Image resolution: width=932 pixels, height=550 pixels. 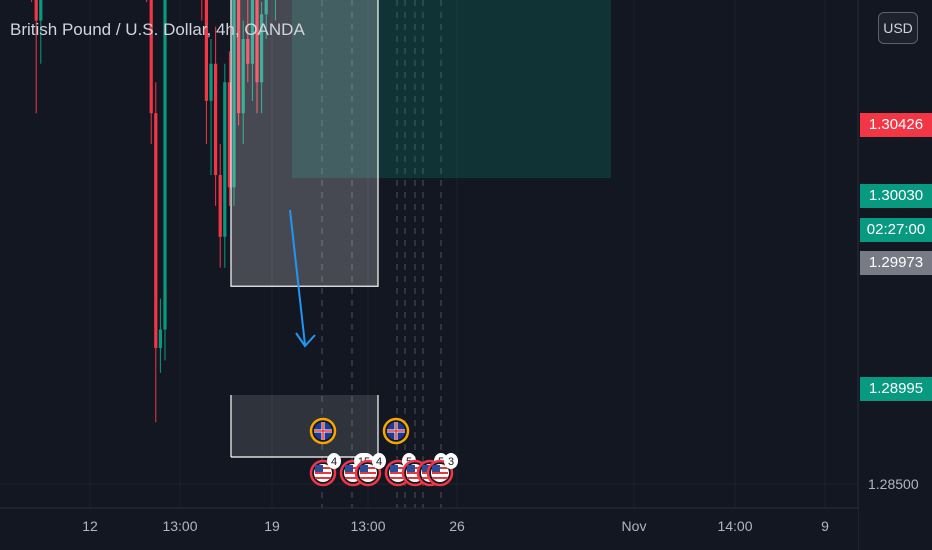 What do you see at coordinates (893, 484) in the screenshot?
I see `y-tick-label: 1.28500` at bounding box center [893, 484].